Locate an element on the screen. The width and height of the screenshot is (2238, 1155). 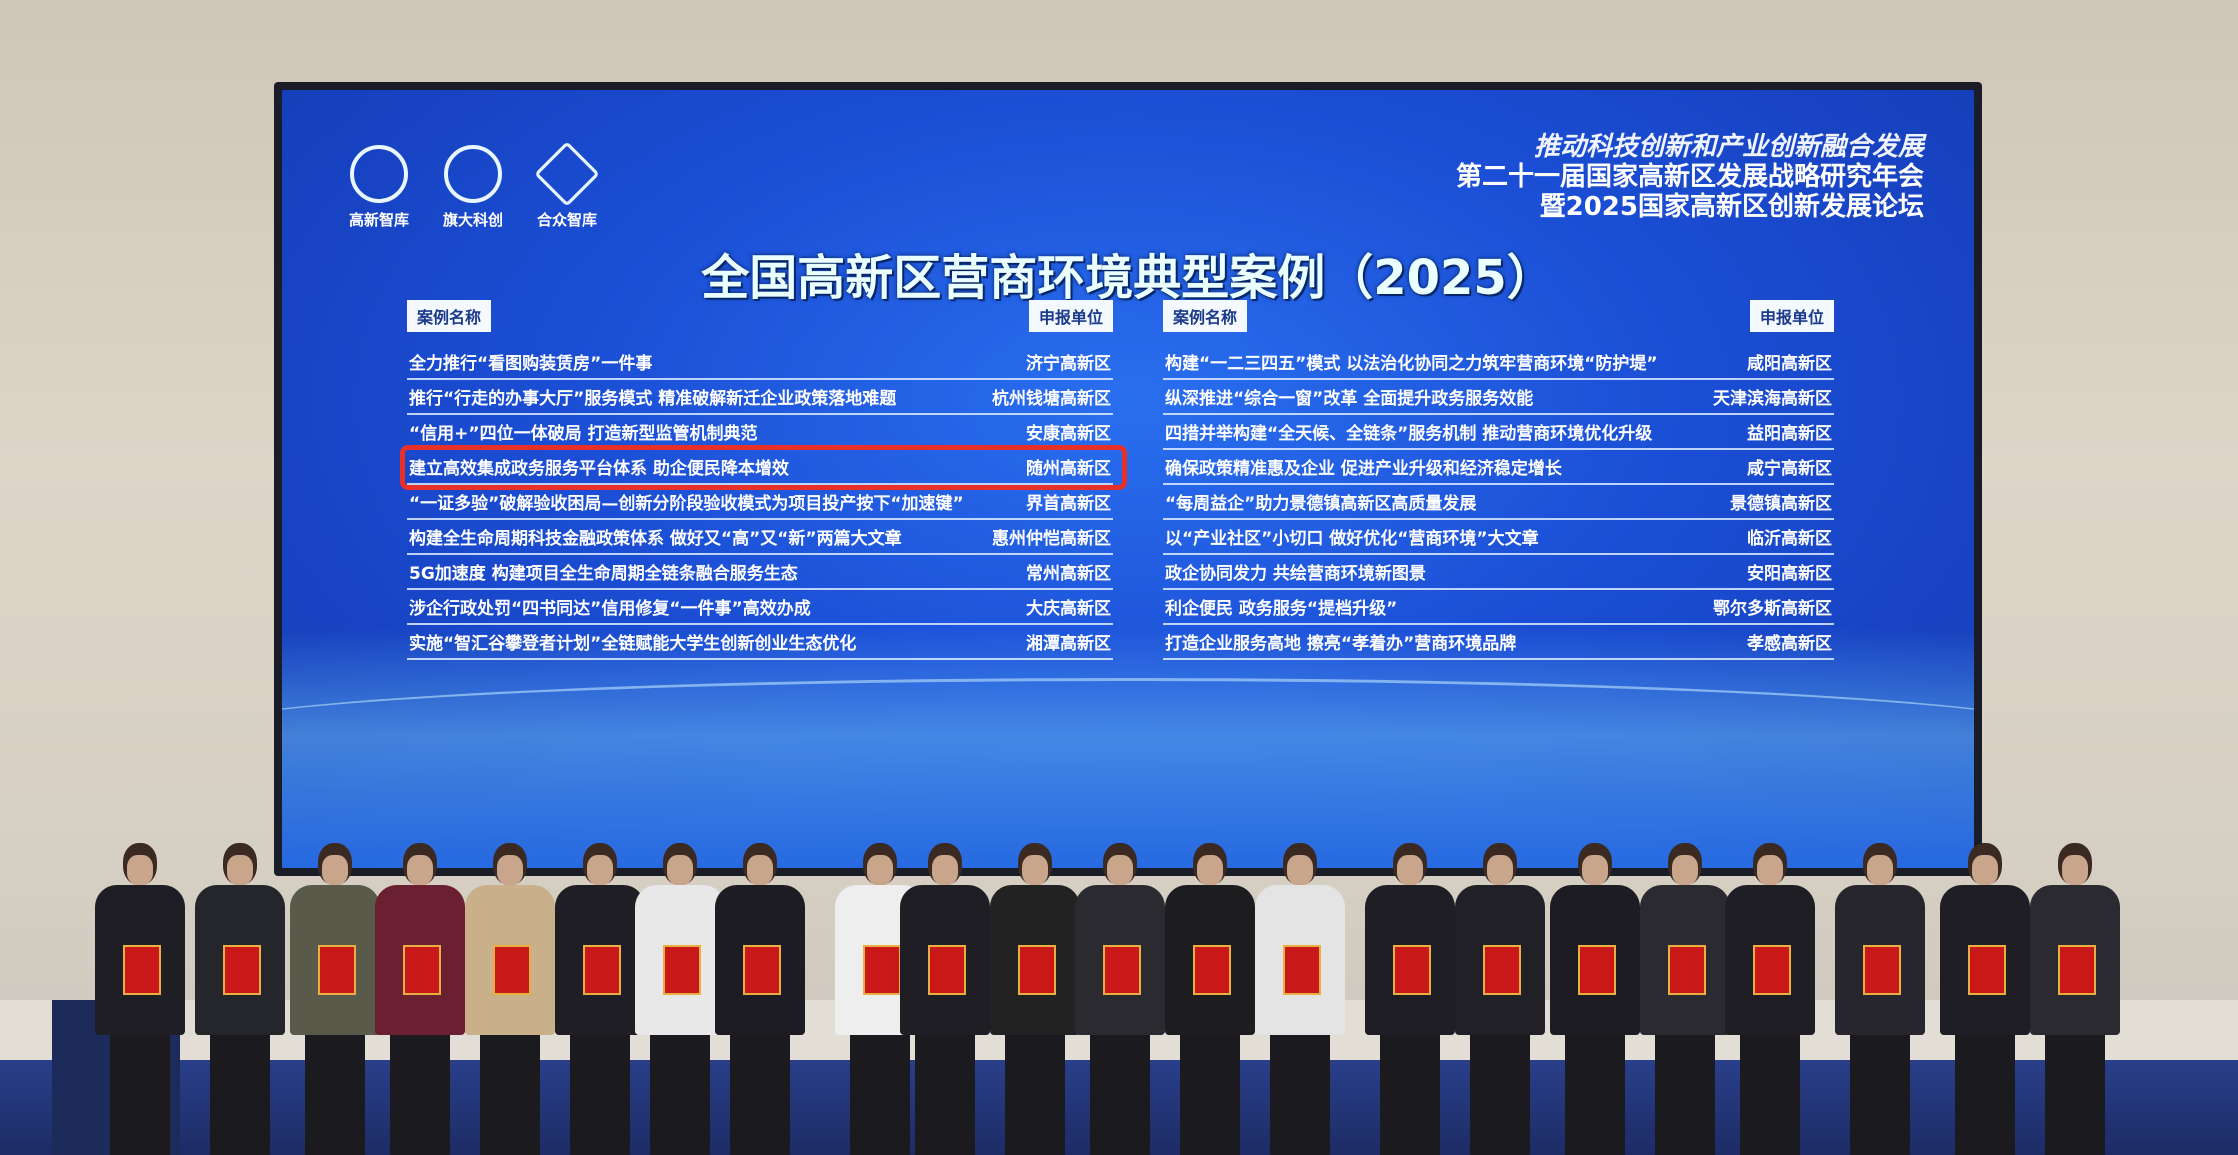
logo: 旗大科创 is located at coordinates (473, 187).